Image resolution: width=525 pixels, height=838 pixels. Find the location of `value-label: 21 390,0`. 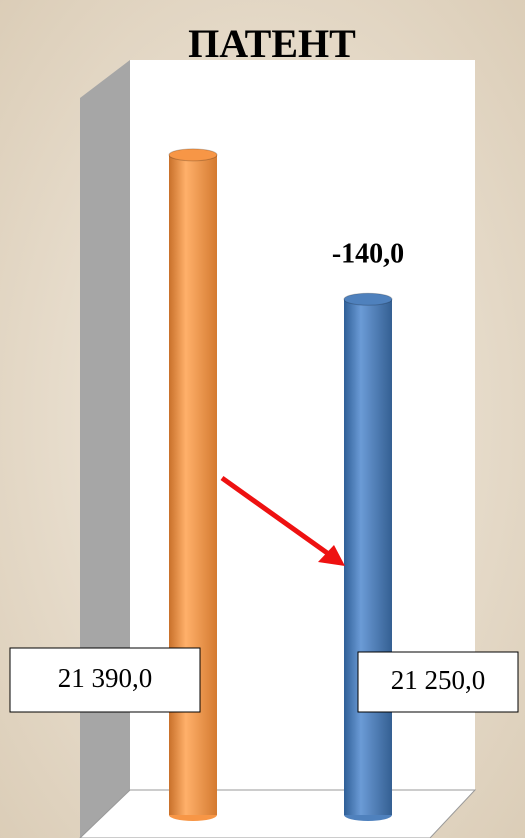

value-label: 21 390,0 is located at coordinates (105, 678).